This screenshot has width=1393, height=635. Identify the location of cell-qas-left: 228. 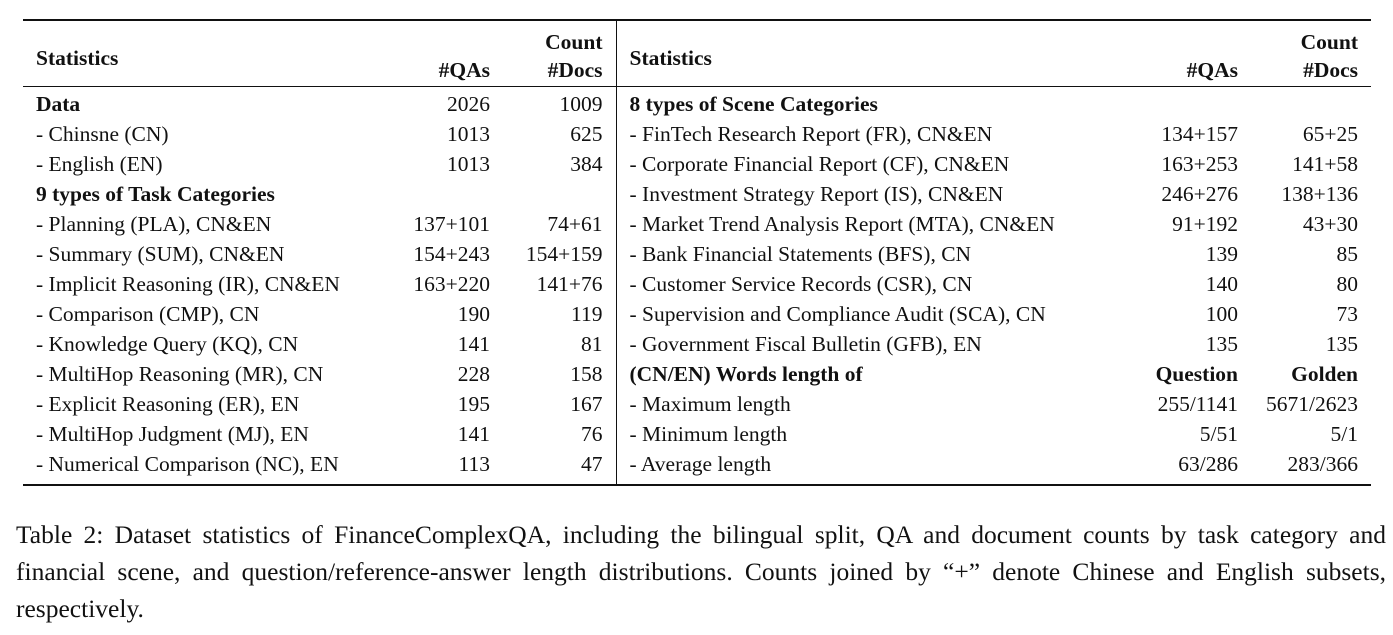
(473, 374).